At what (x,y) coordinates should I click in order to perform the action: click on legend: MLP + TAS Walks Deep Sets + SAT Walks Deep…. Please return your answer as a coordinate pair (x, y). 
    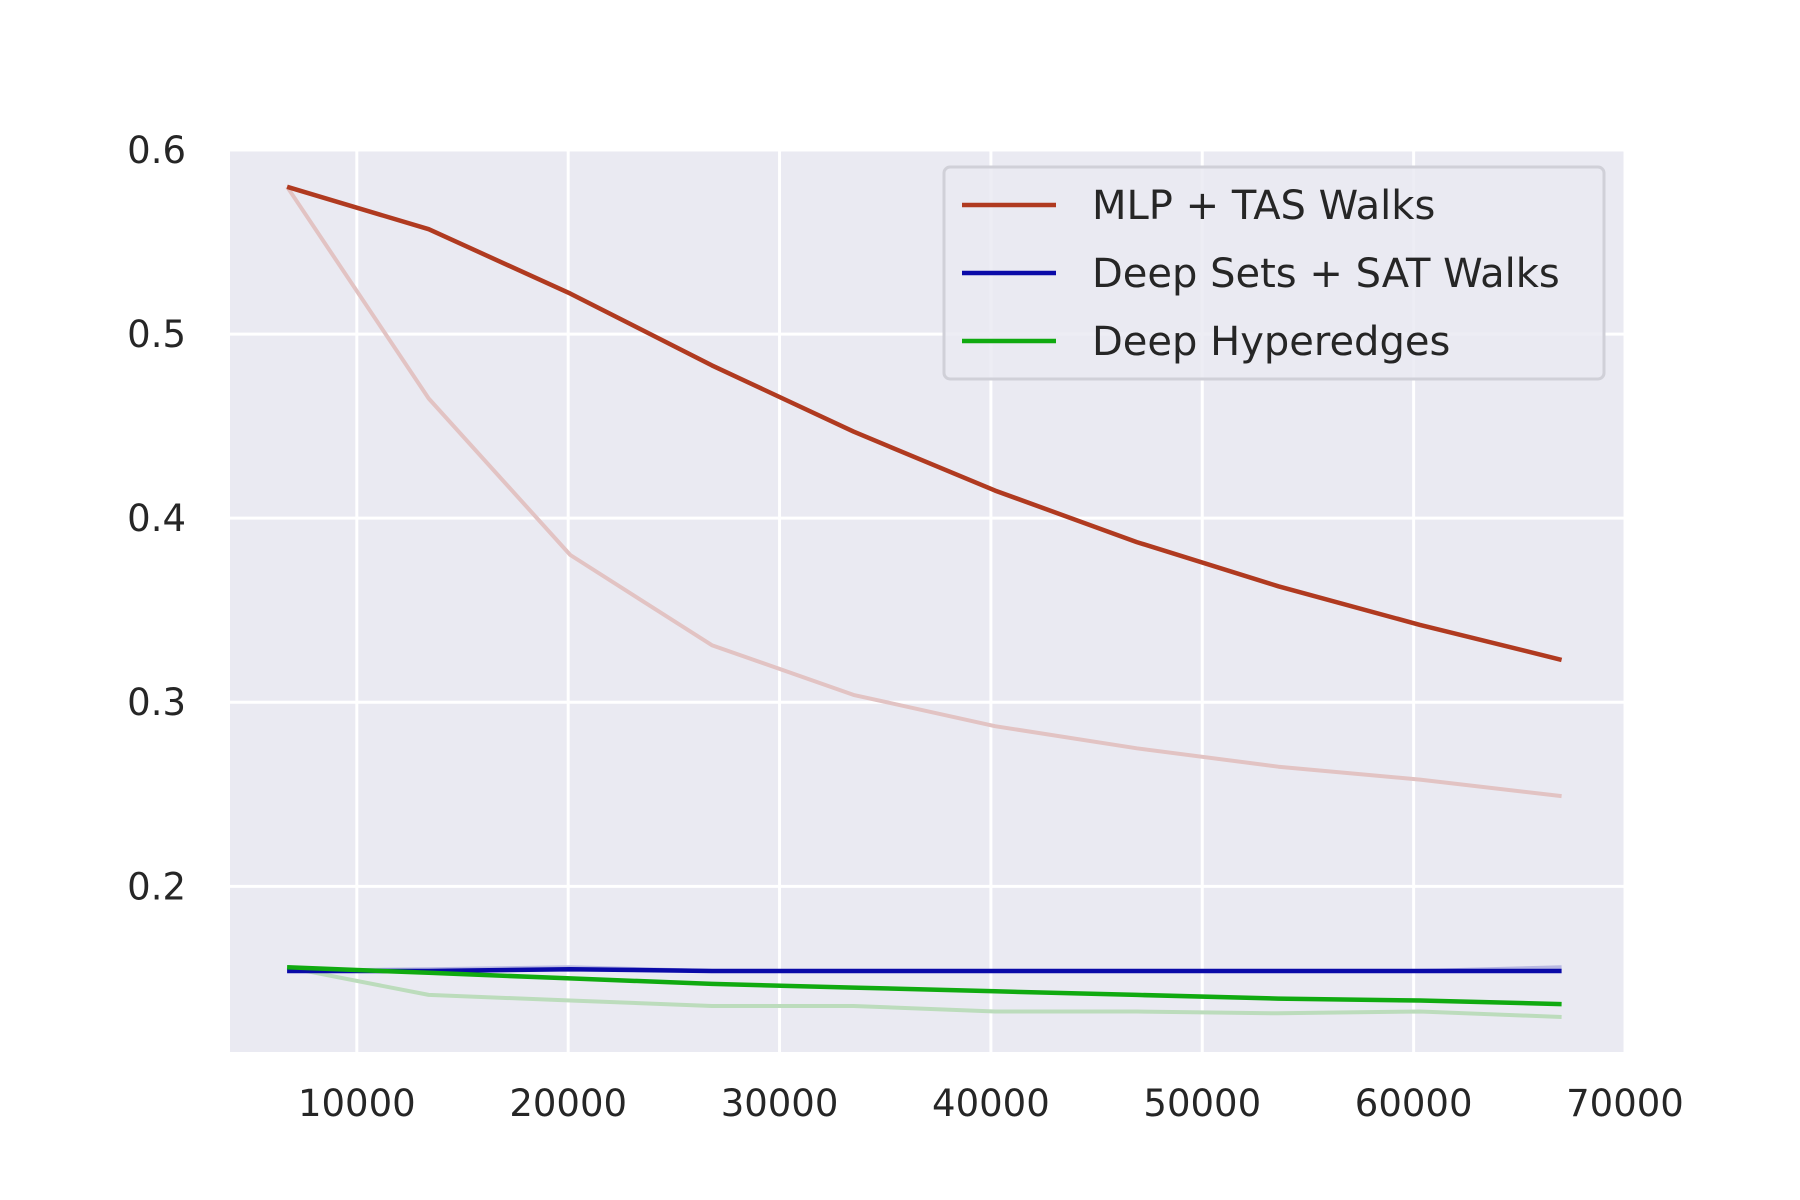
    Looking at the image, I should click on (1274, 273).